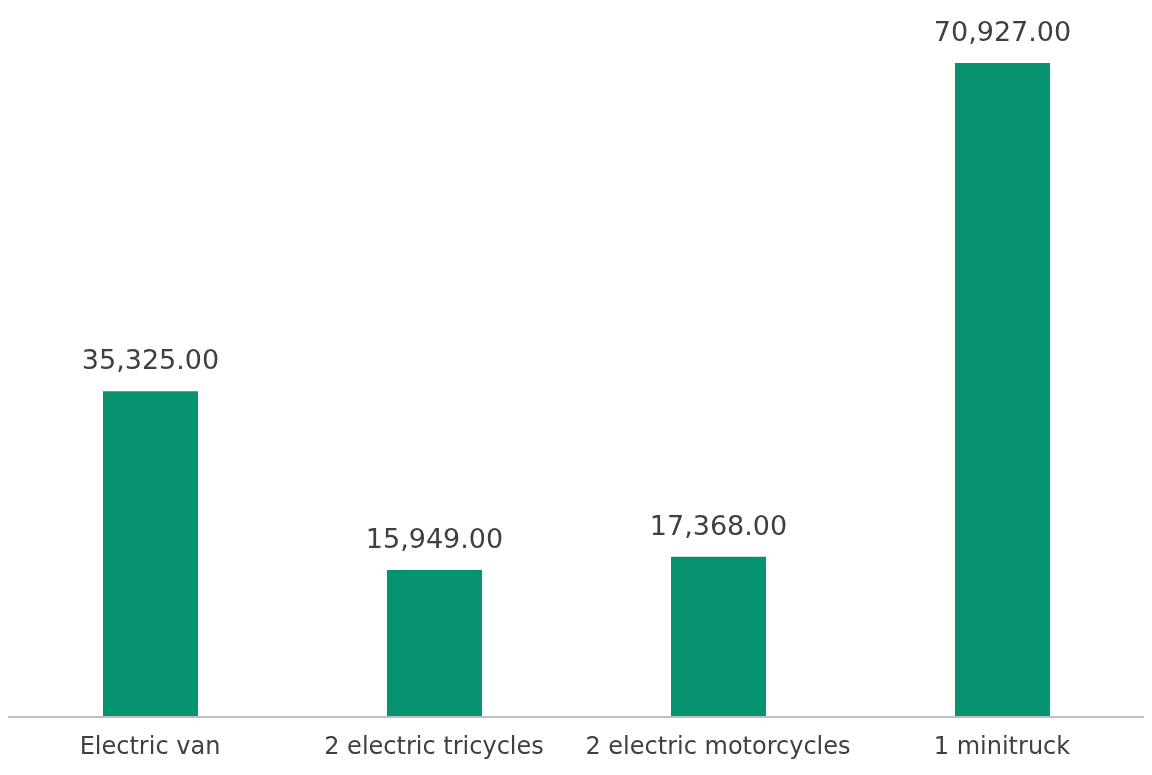 This screenshot has width=1152, height=775. I want to click on x-tick-label: 2 electric motorcycles, so click(718, 746).